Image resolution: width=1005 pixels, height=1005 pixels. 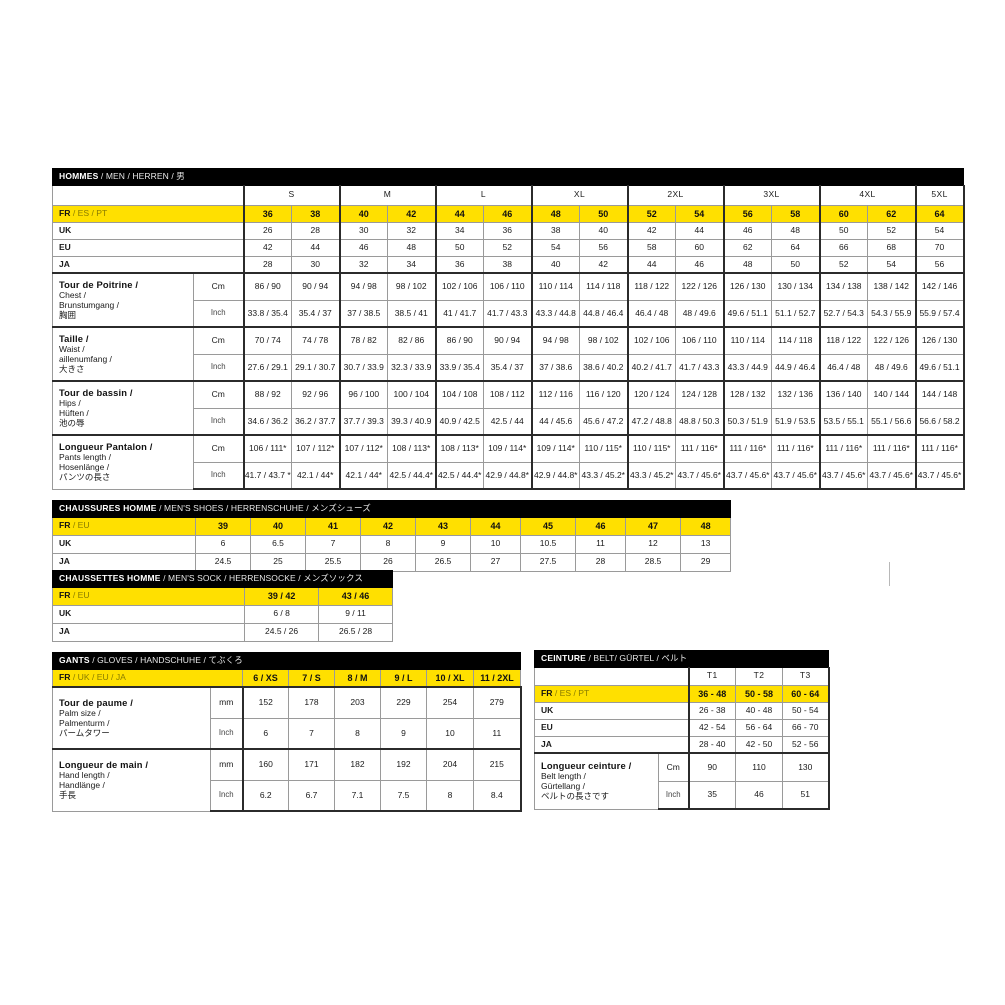 I want to click on men-cell: 28, so click(x=267, y=264).